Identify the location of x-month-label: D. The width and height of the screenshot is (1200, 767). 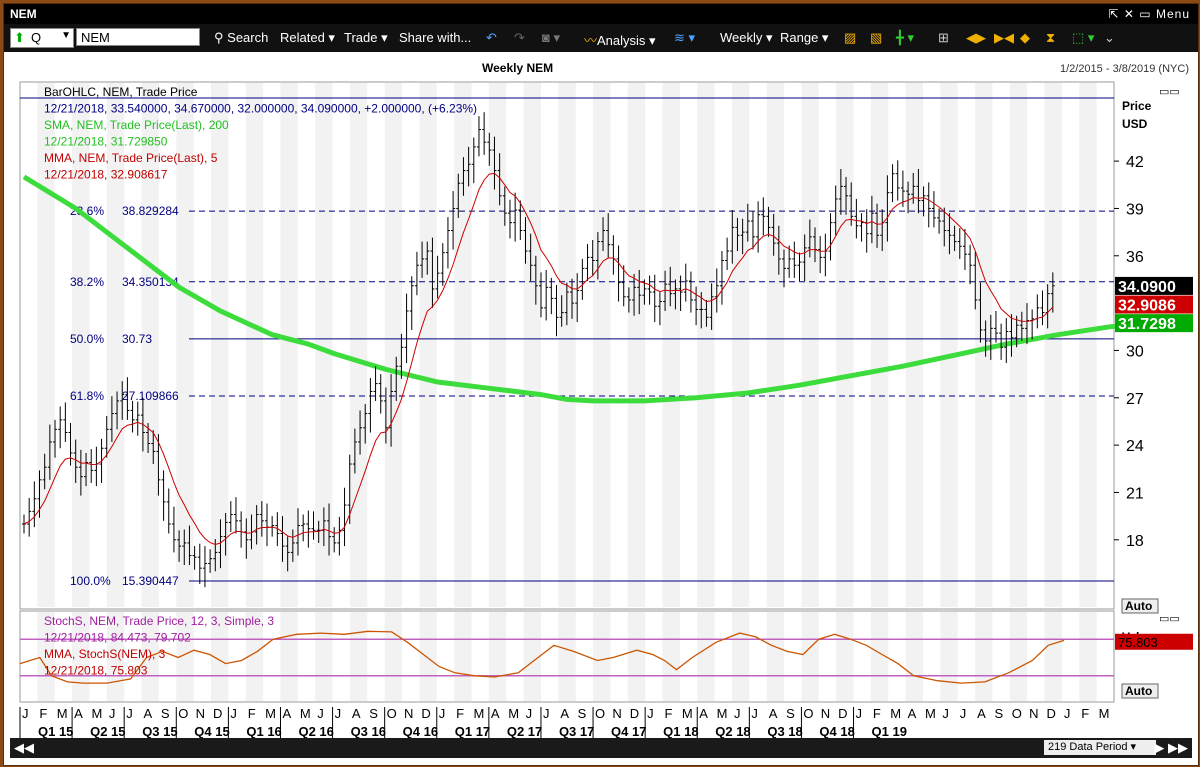
(425, 713).